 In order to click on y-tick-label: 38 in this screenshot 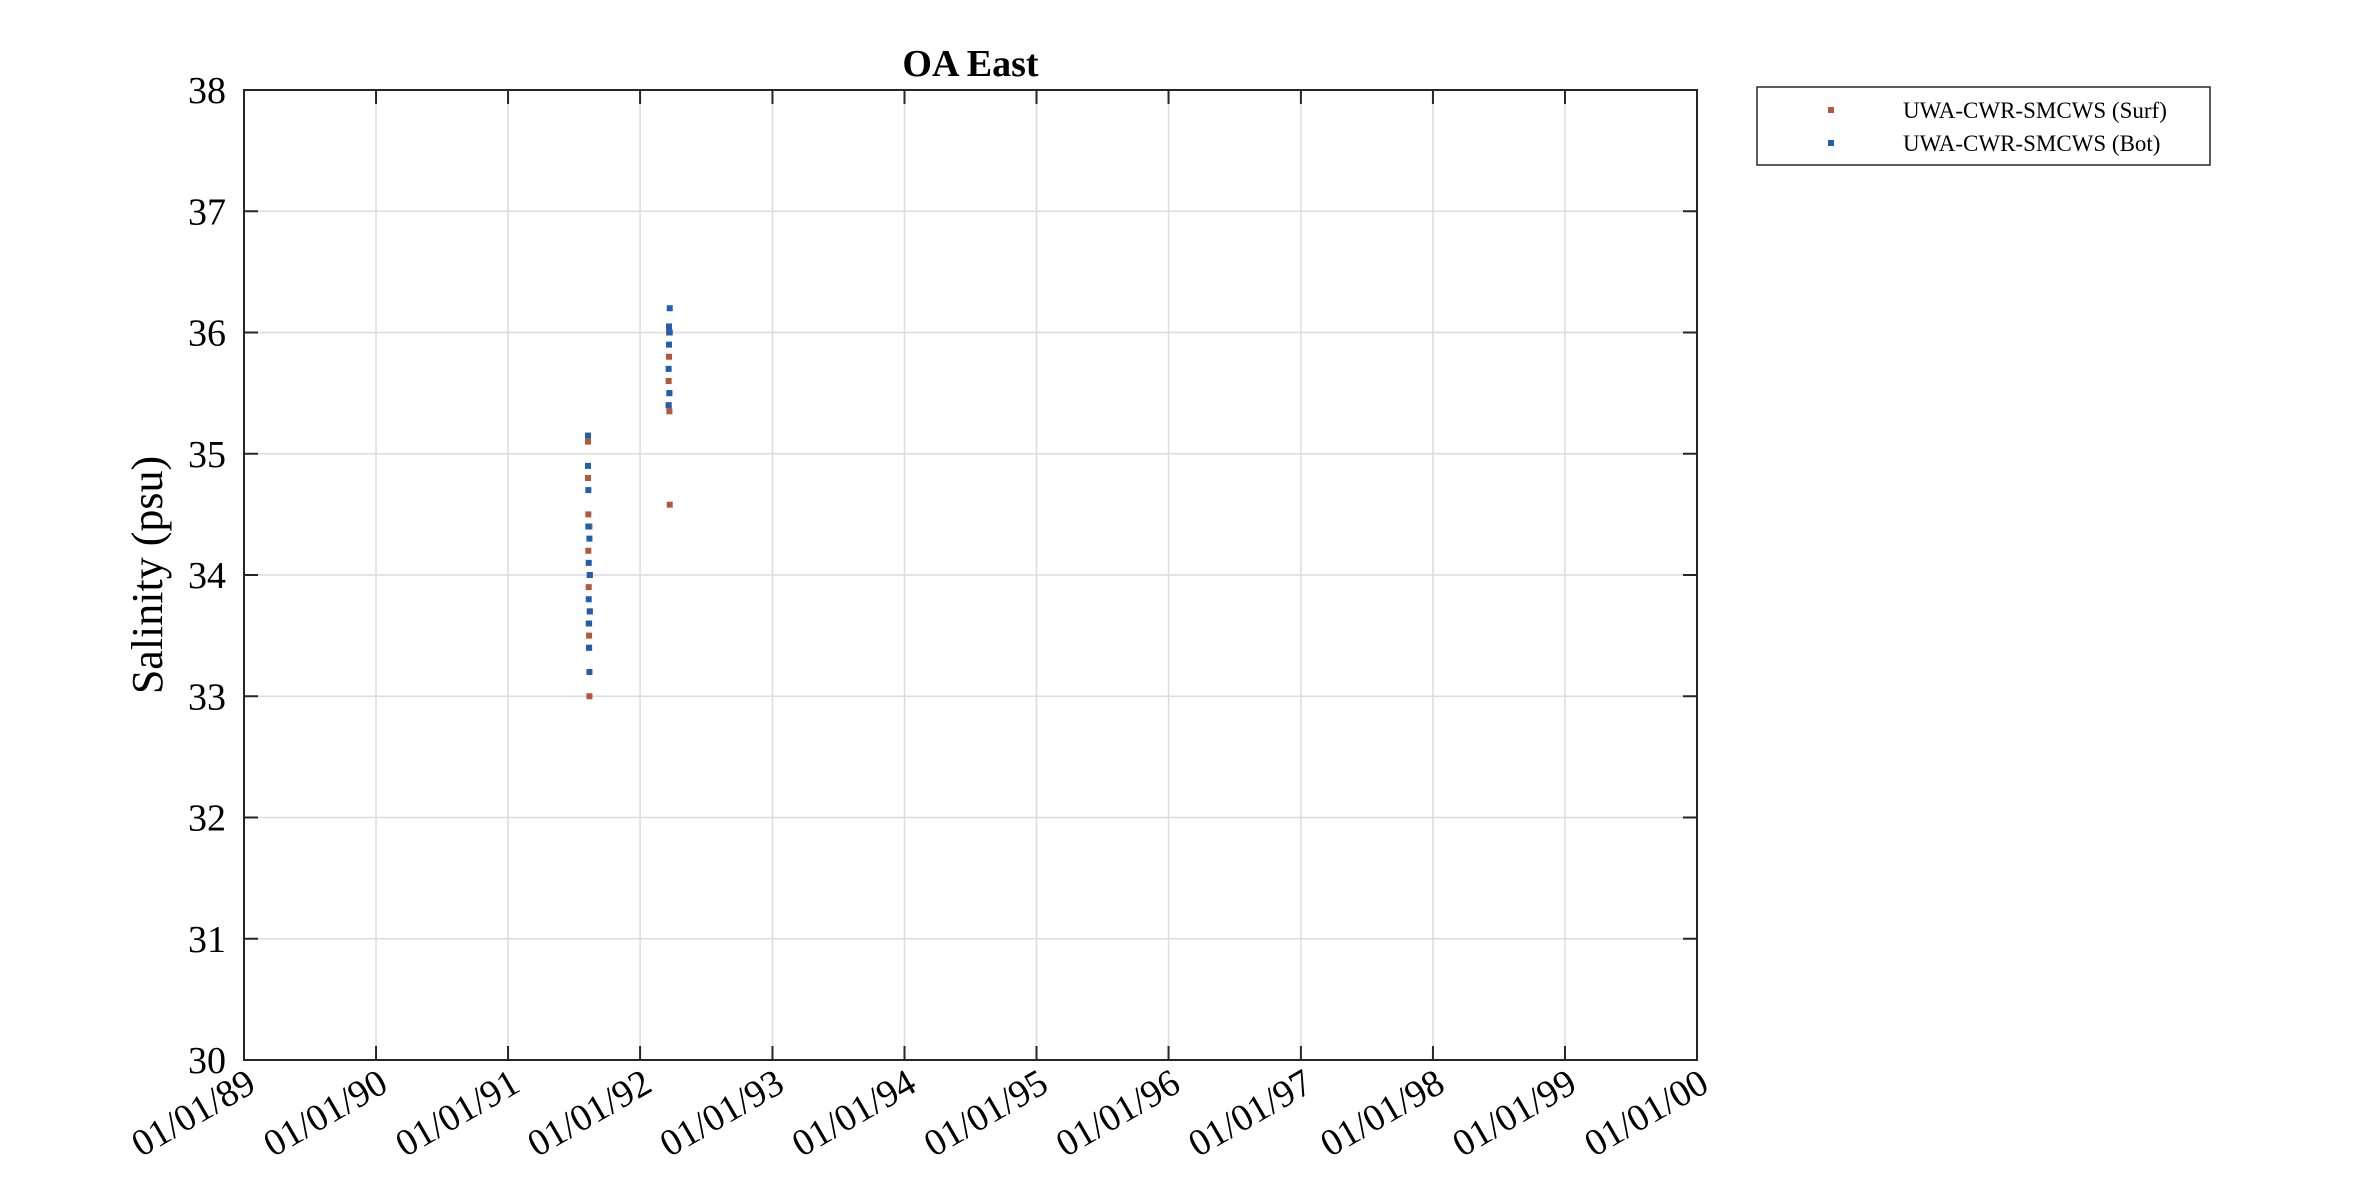, I will do `click(207, 91)`.